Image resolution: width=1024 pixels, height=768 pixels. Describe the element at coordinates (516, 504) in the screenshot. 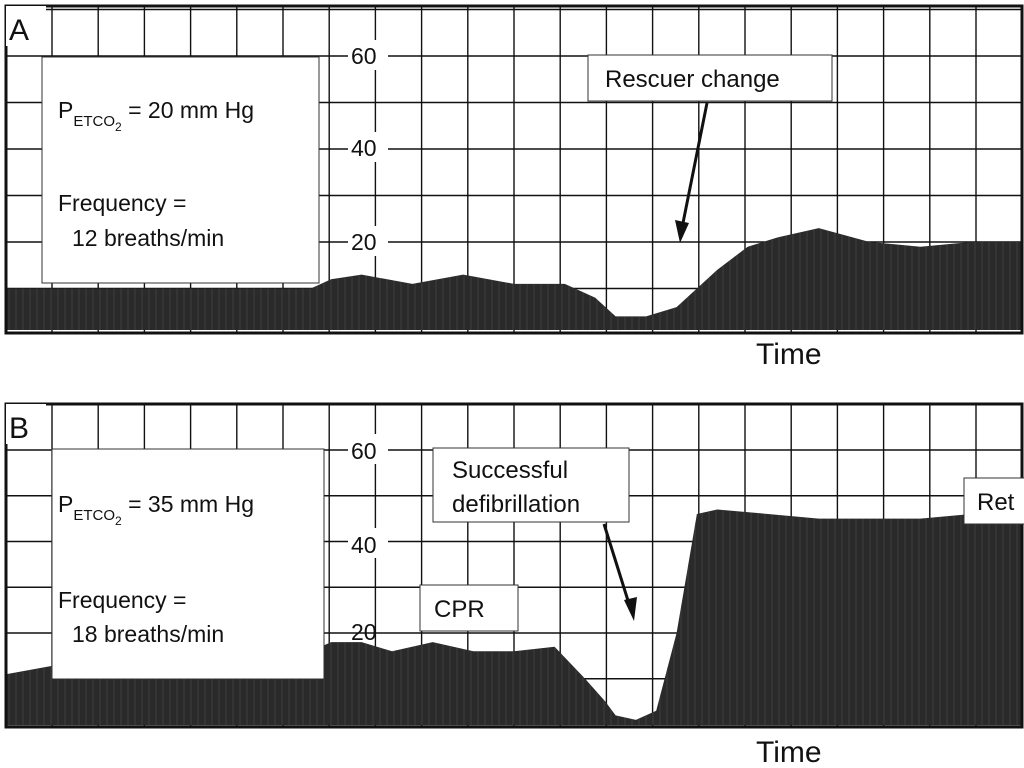

I see `callout-defibrillation-line2: defibrillation` at that location.